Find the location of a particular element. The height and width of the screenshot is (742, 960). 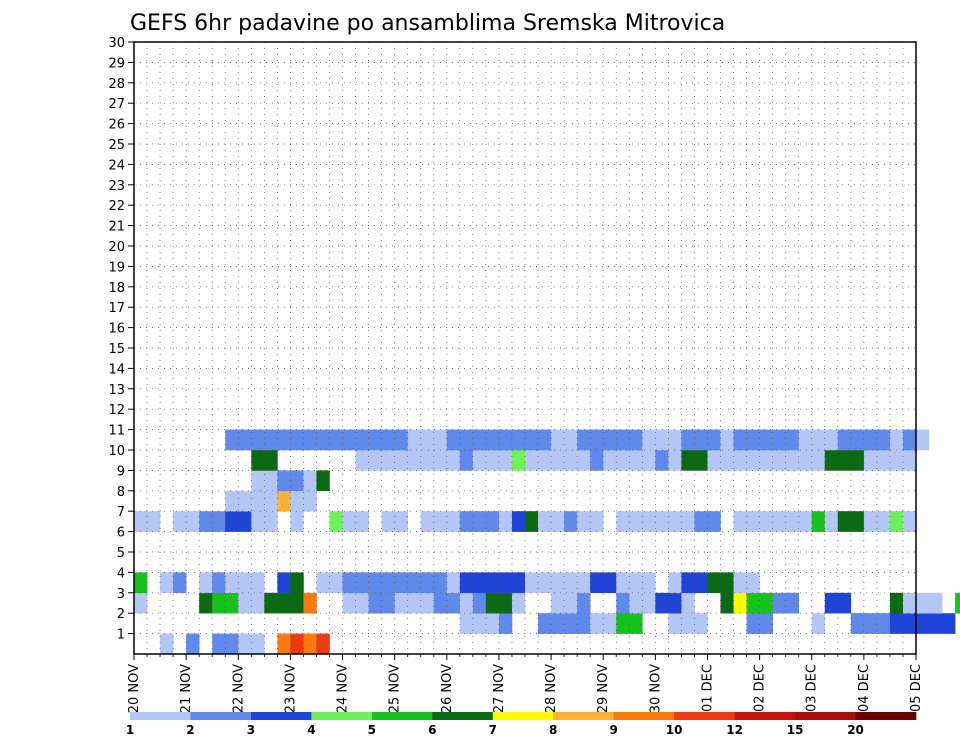

x-tick-label: 28 NOV is located at coordinates (551, 688).